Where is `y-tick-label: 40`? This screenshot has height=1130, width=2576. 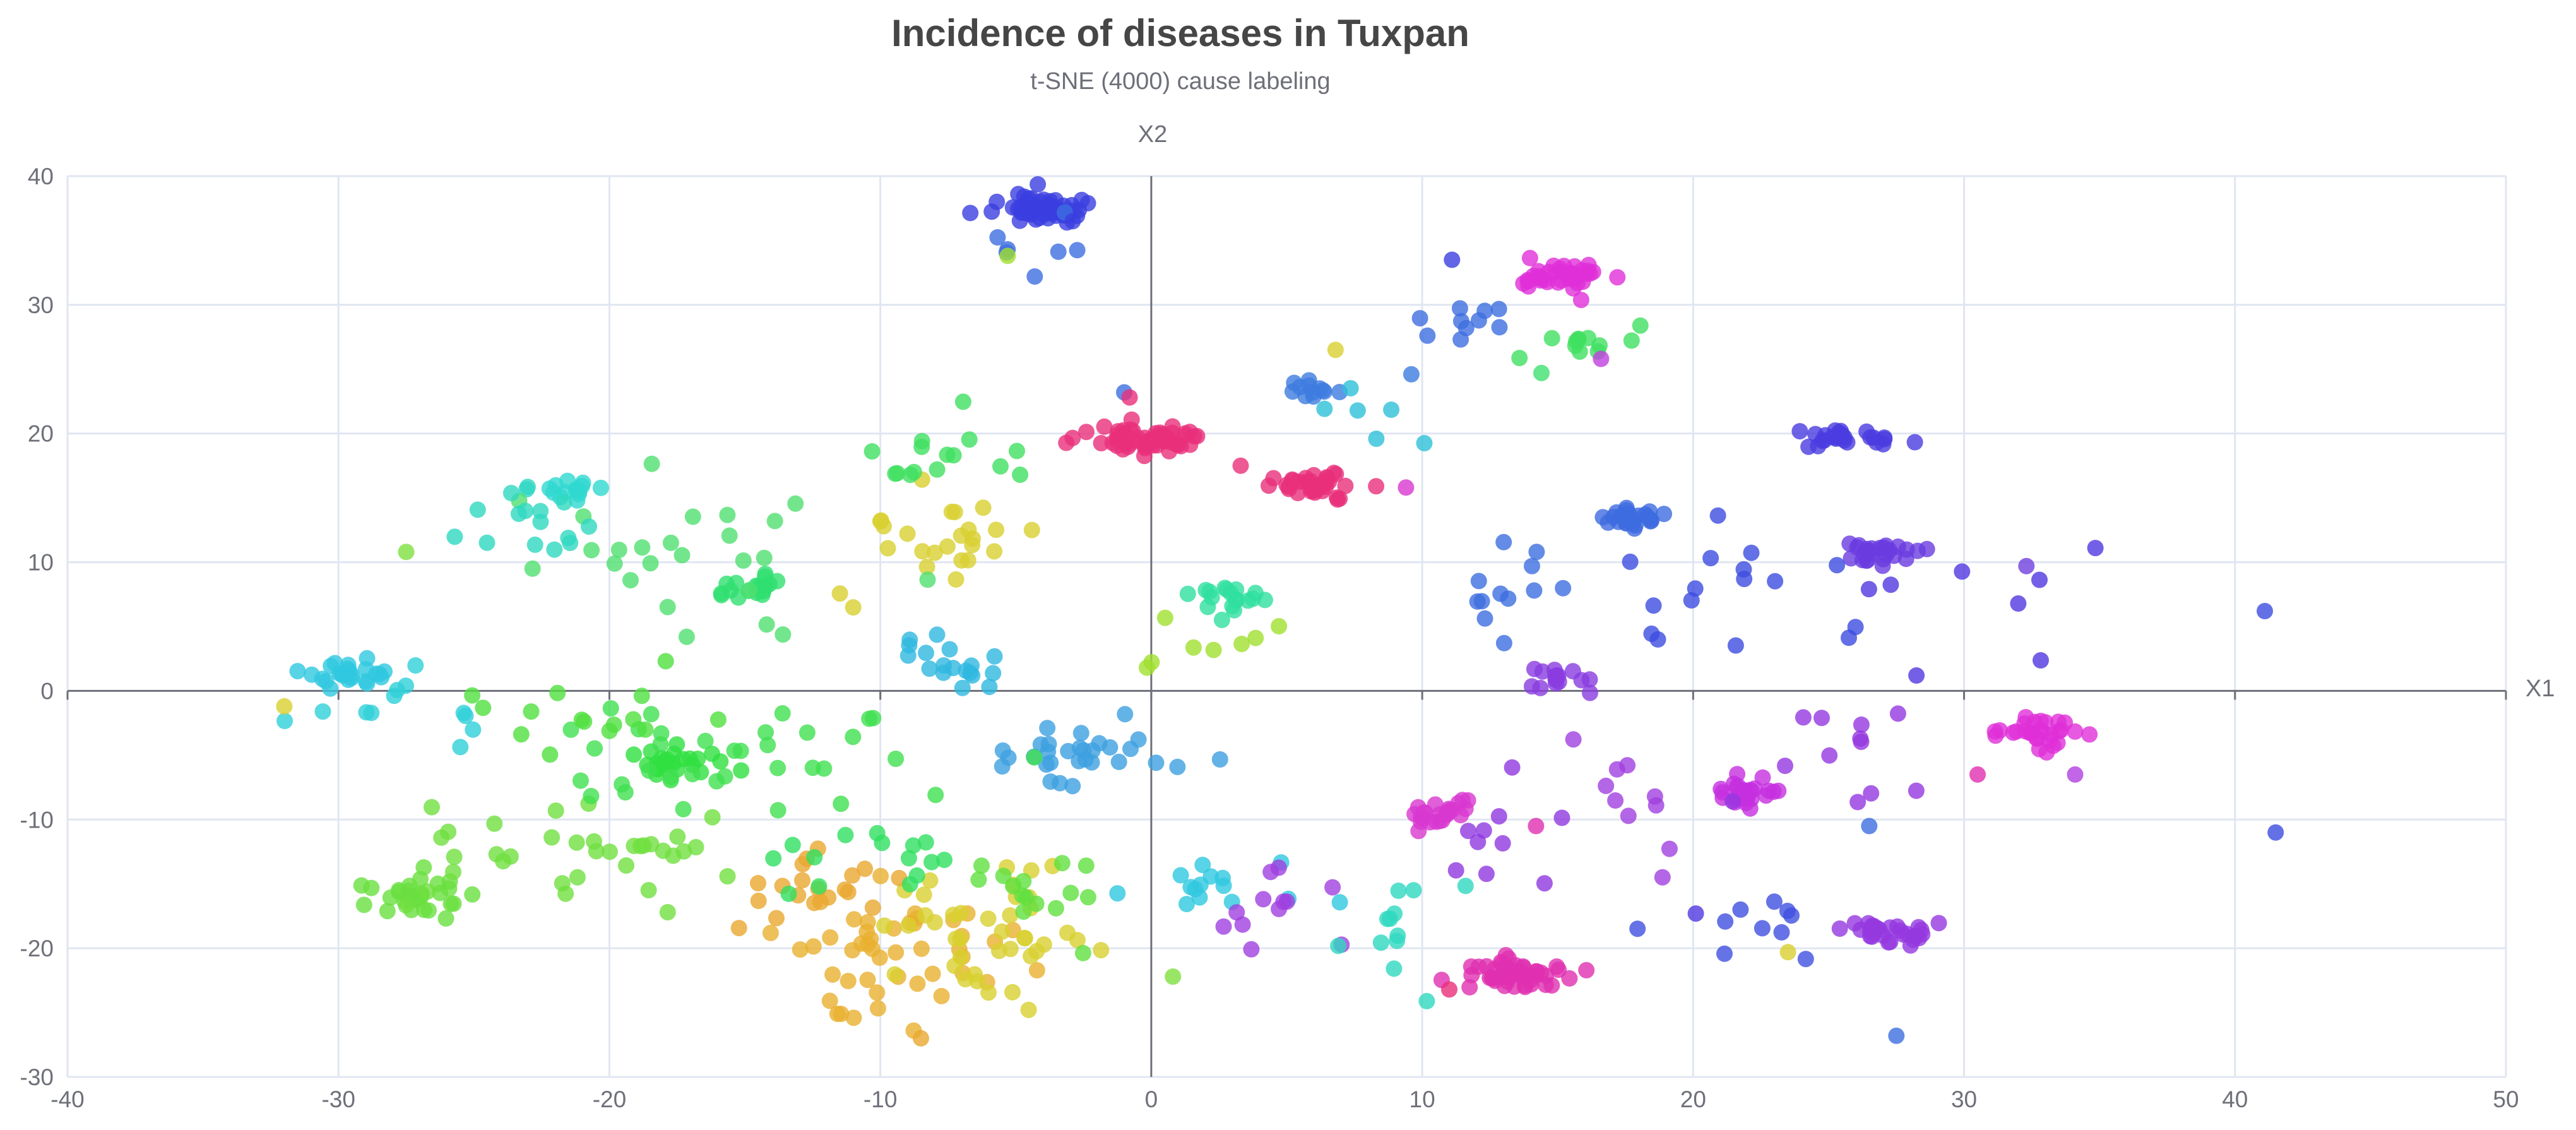 y-tick-label: 40 is located at coordinates (41, 176).